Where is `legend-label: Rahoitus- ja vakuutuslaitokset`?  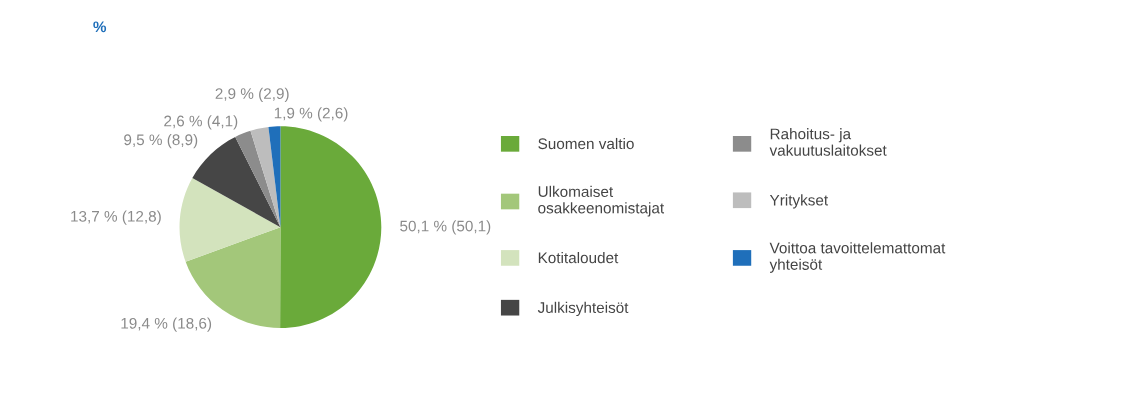
legend-label: Rahoitus- ja vakuutuslaitokset is located at coordinates (828, 142).